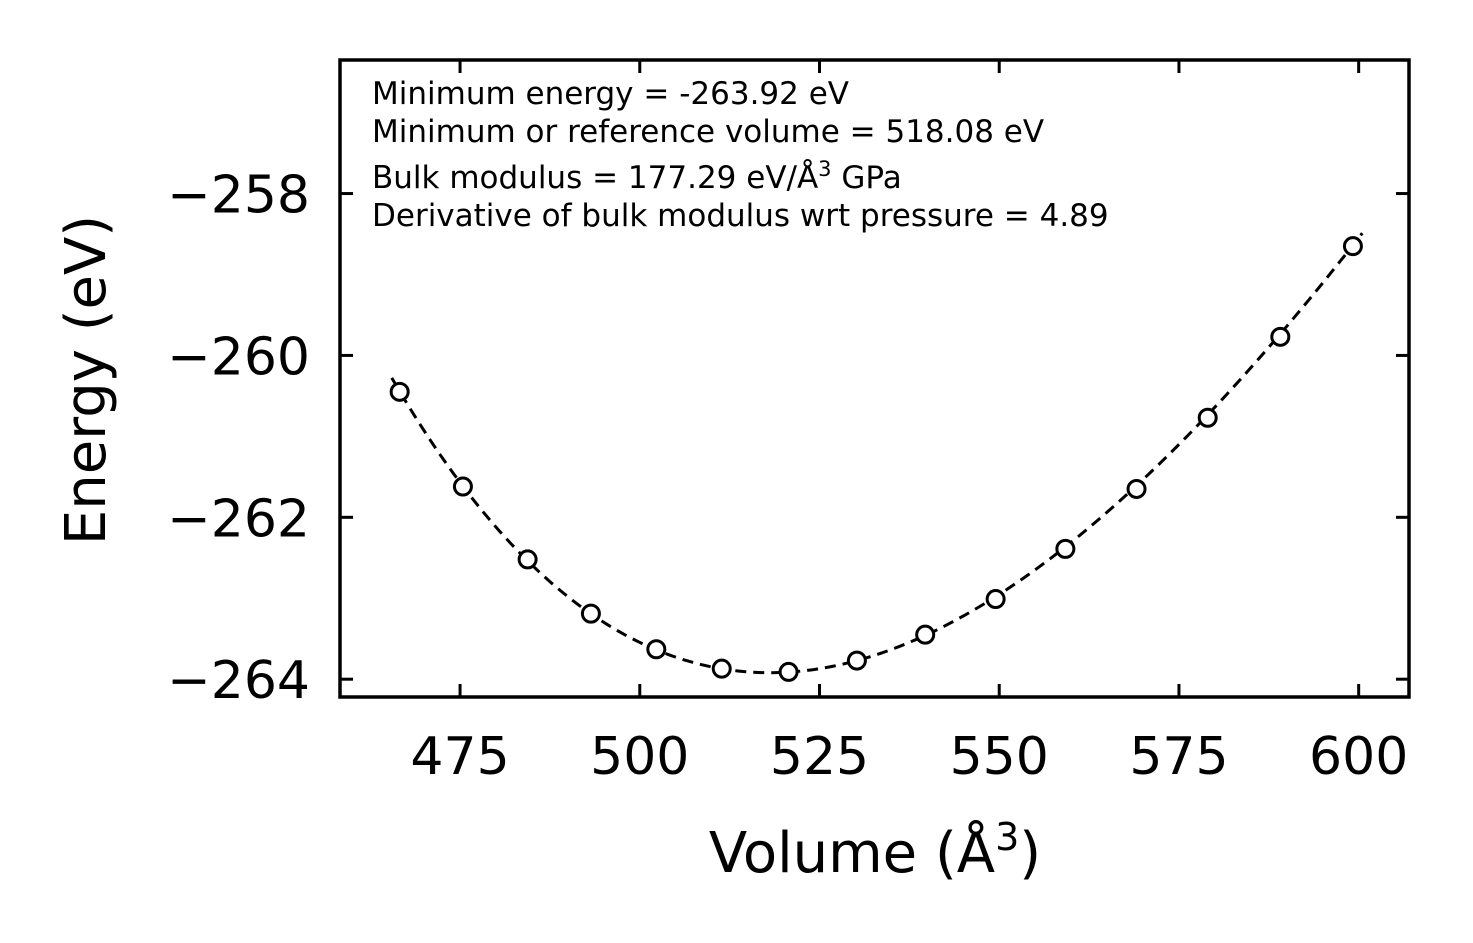 This screenshot has height=943, width=1473. Describe the element at coordinates (1358, 757) in the screenshot. I see `x-tick-label: 600` at that location.